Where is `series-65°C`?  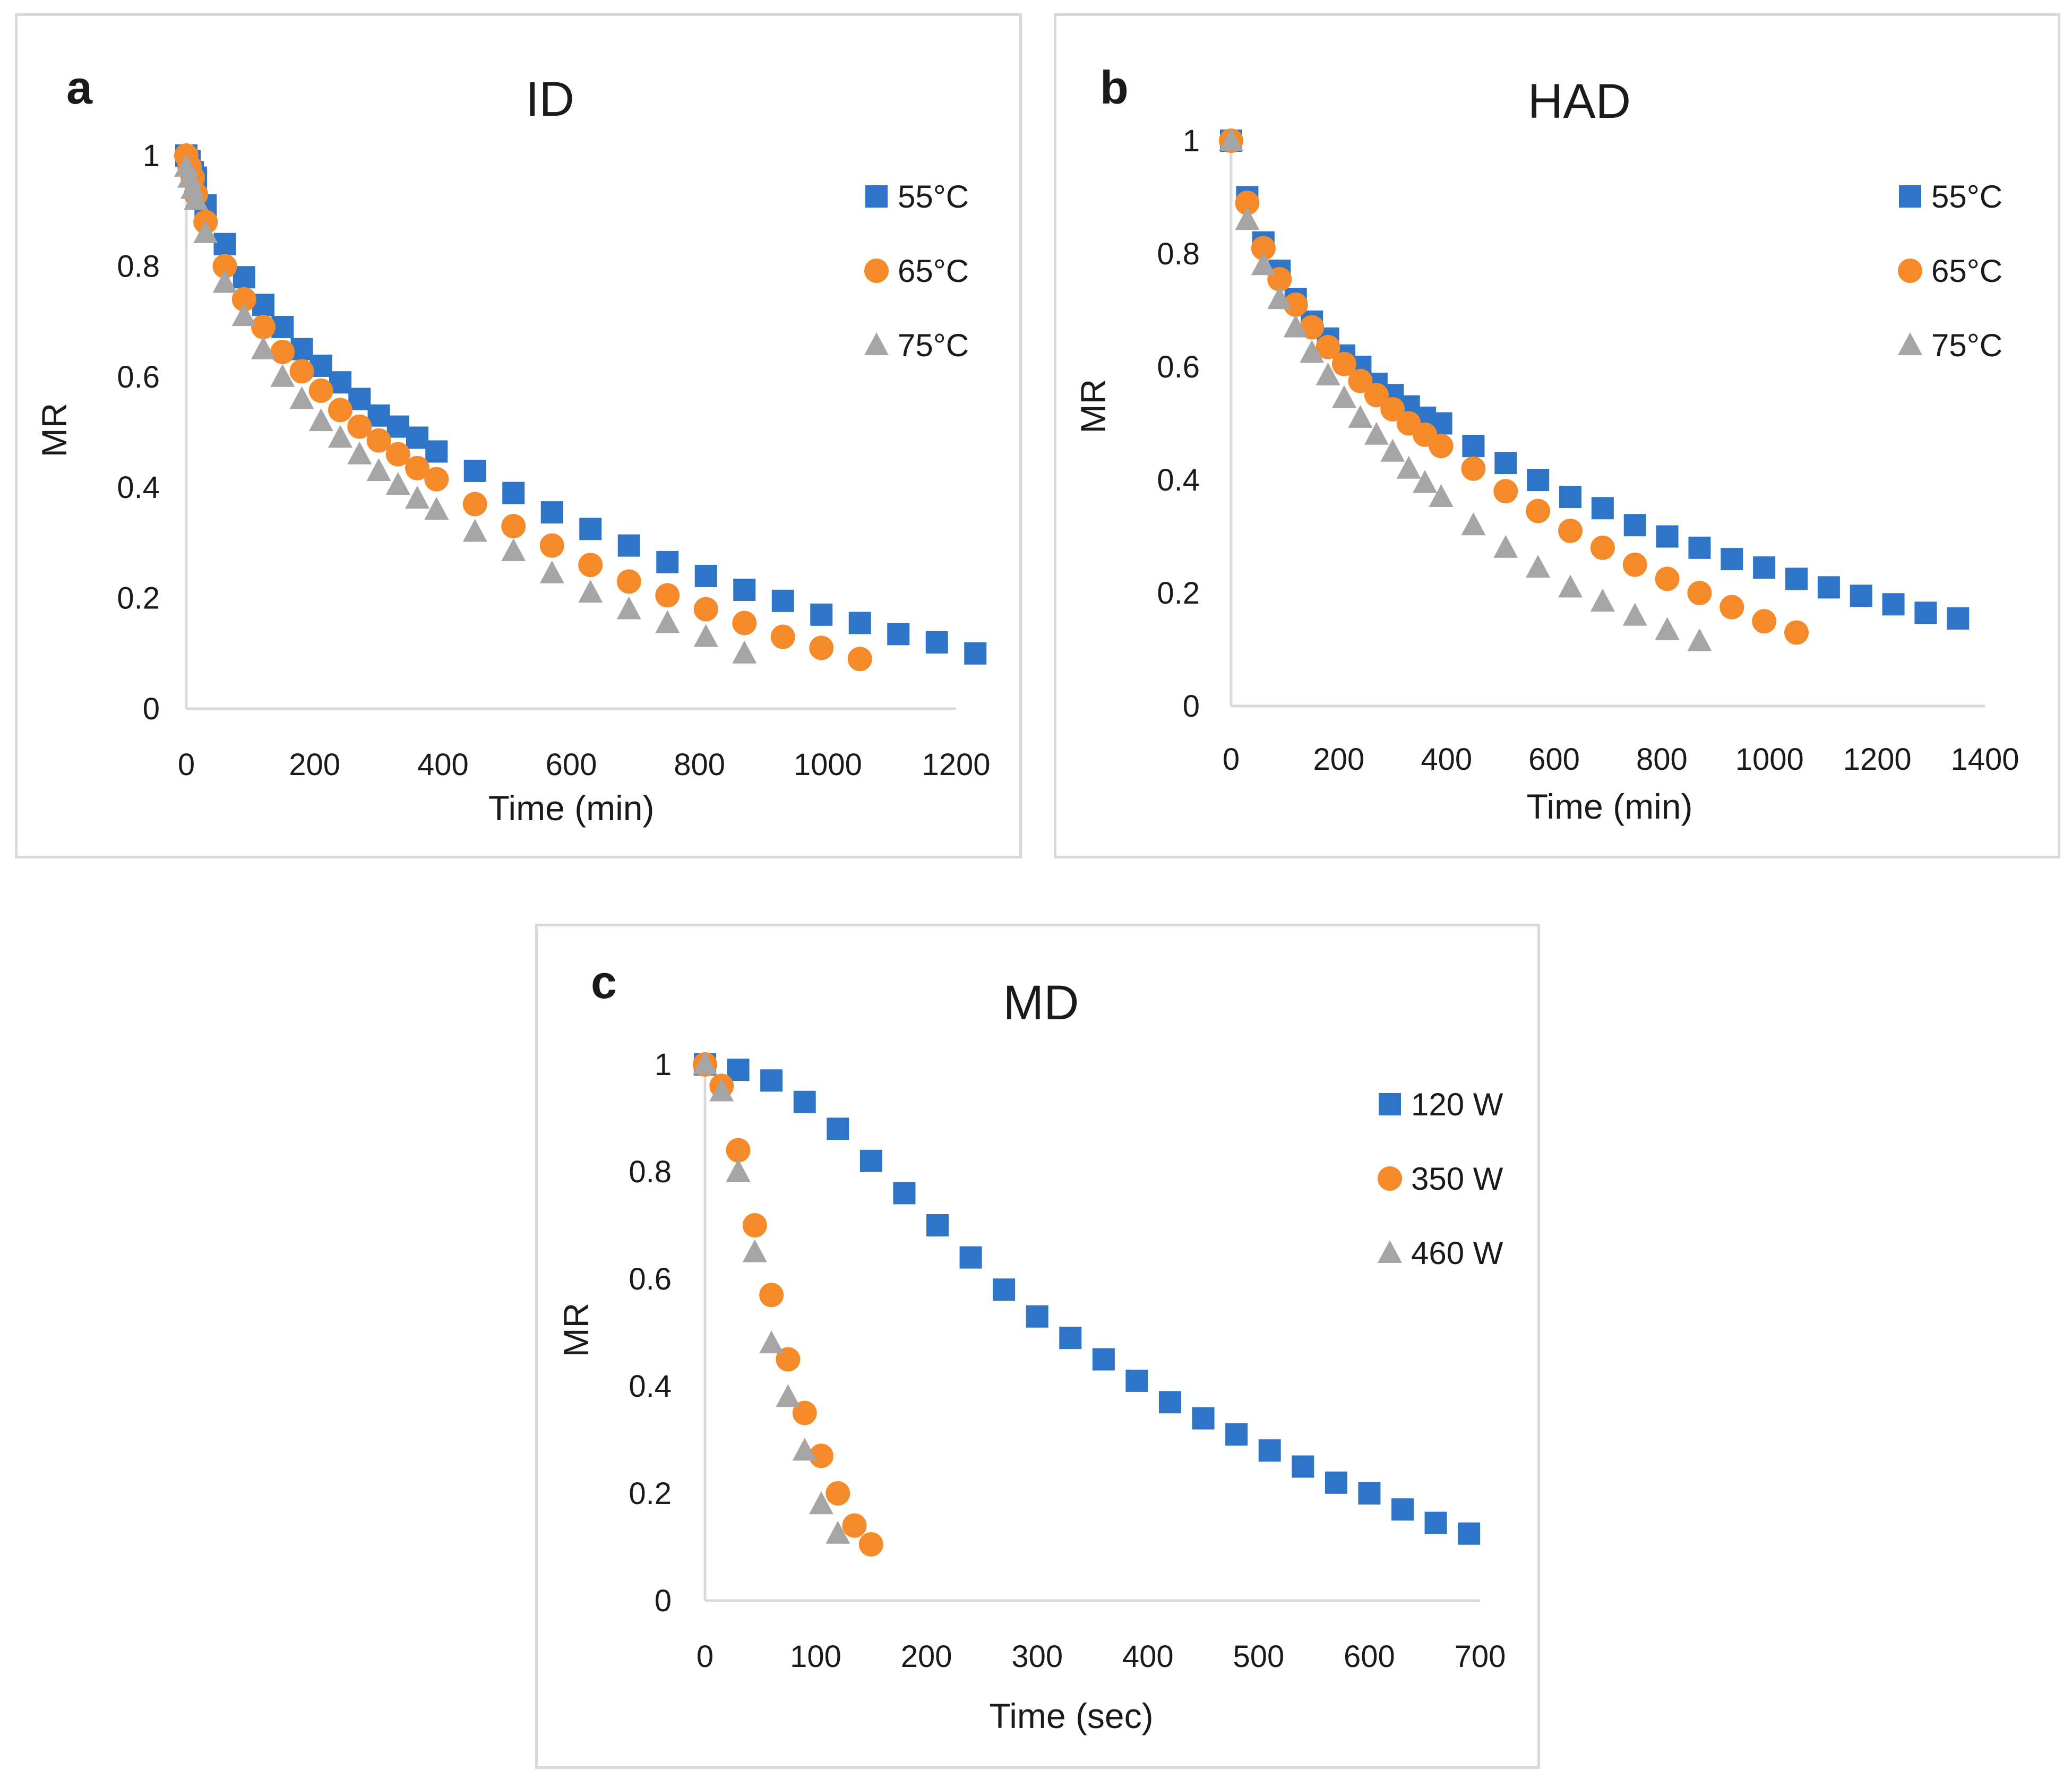 series-65°C is located at coordinates (523, 407).